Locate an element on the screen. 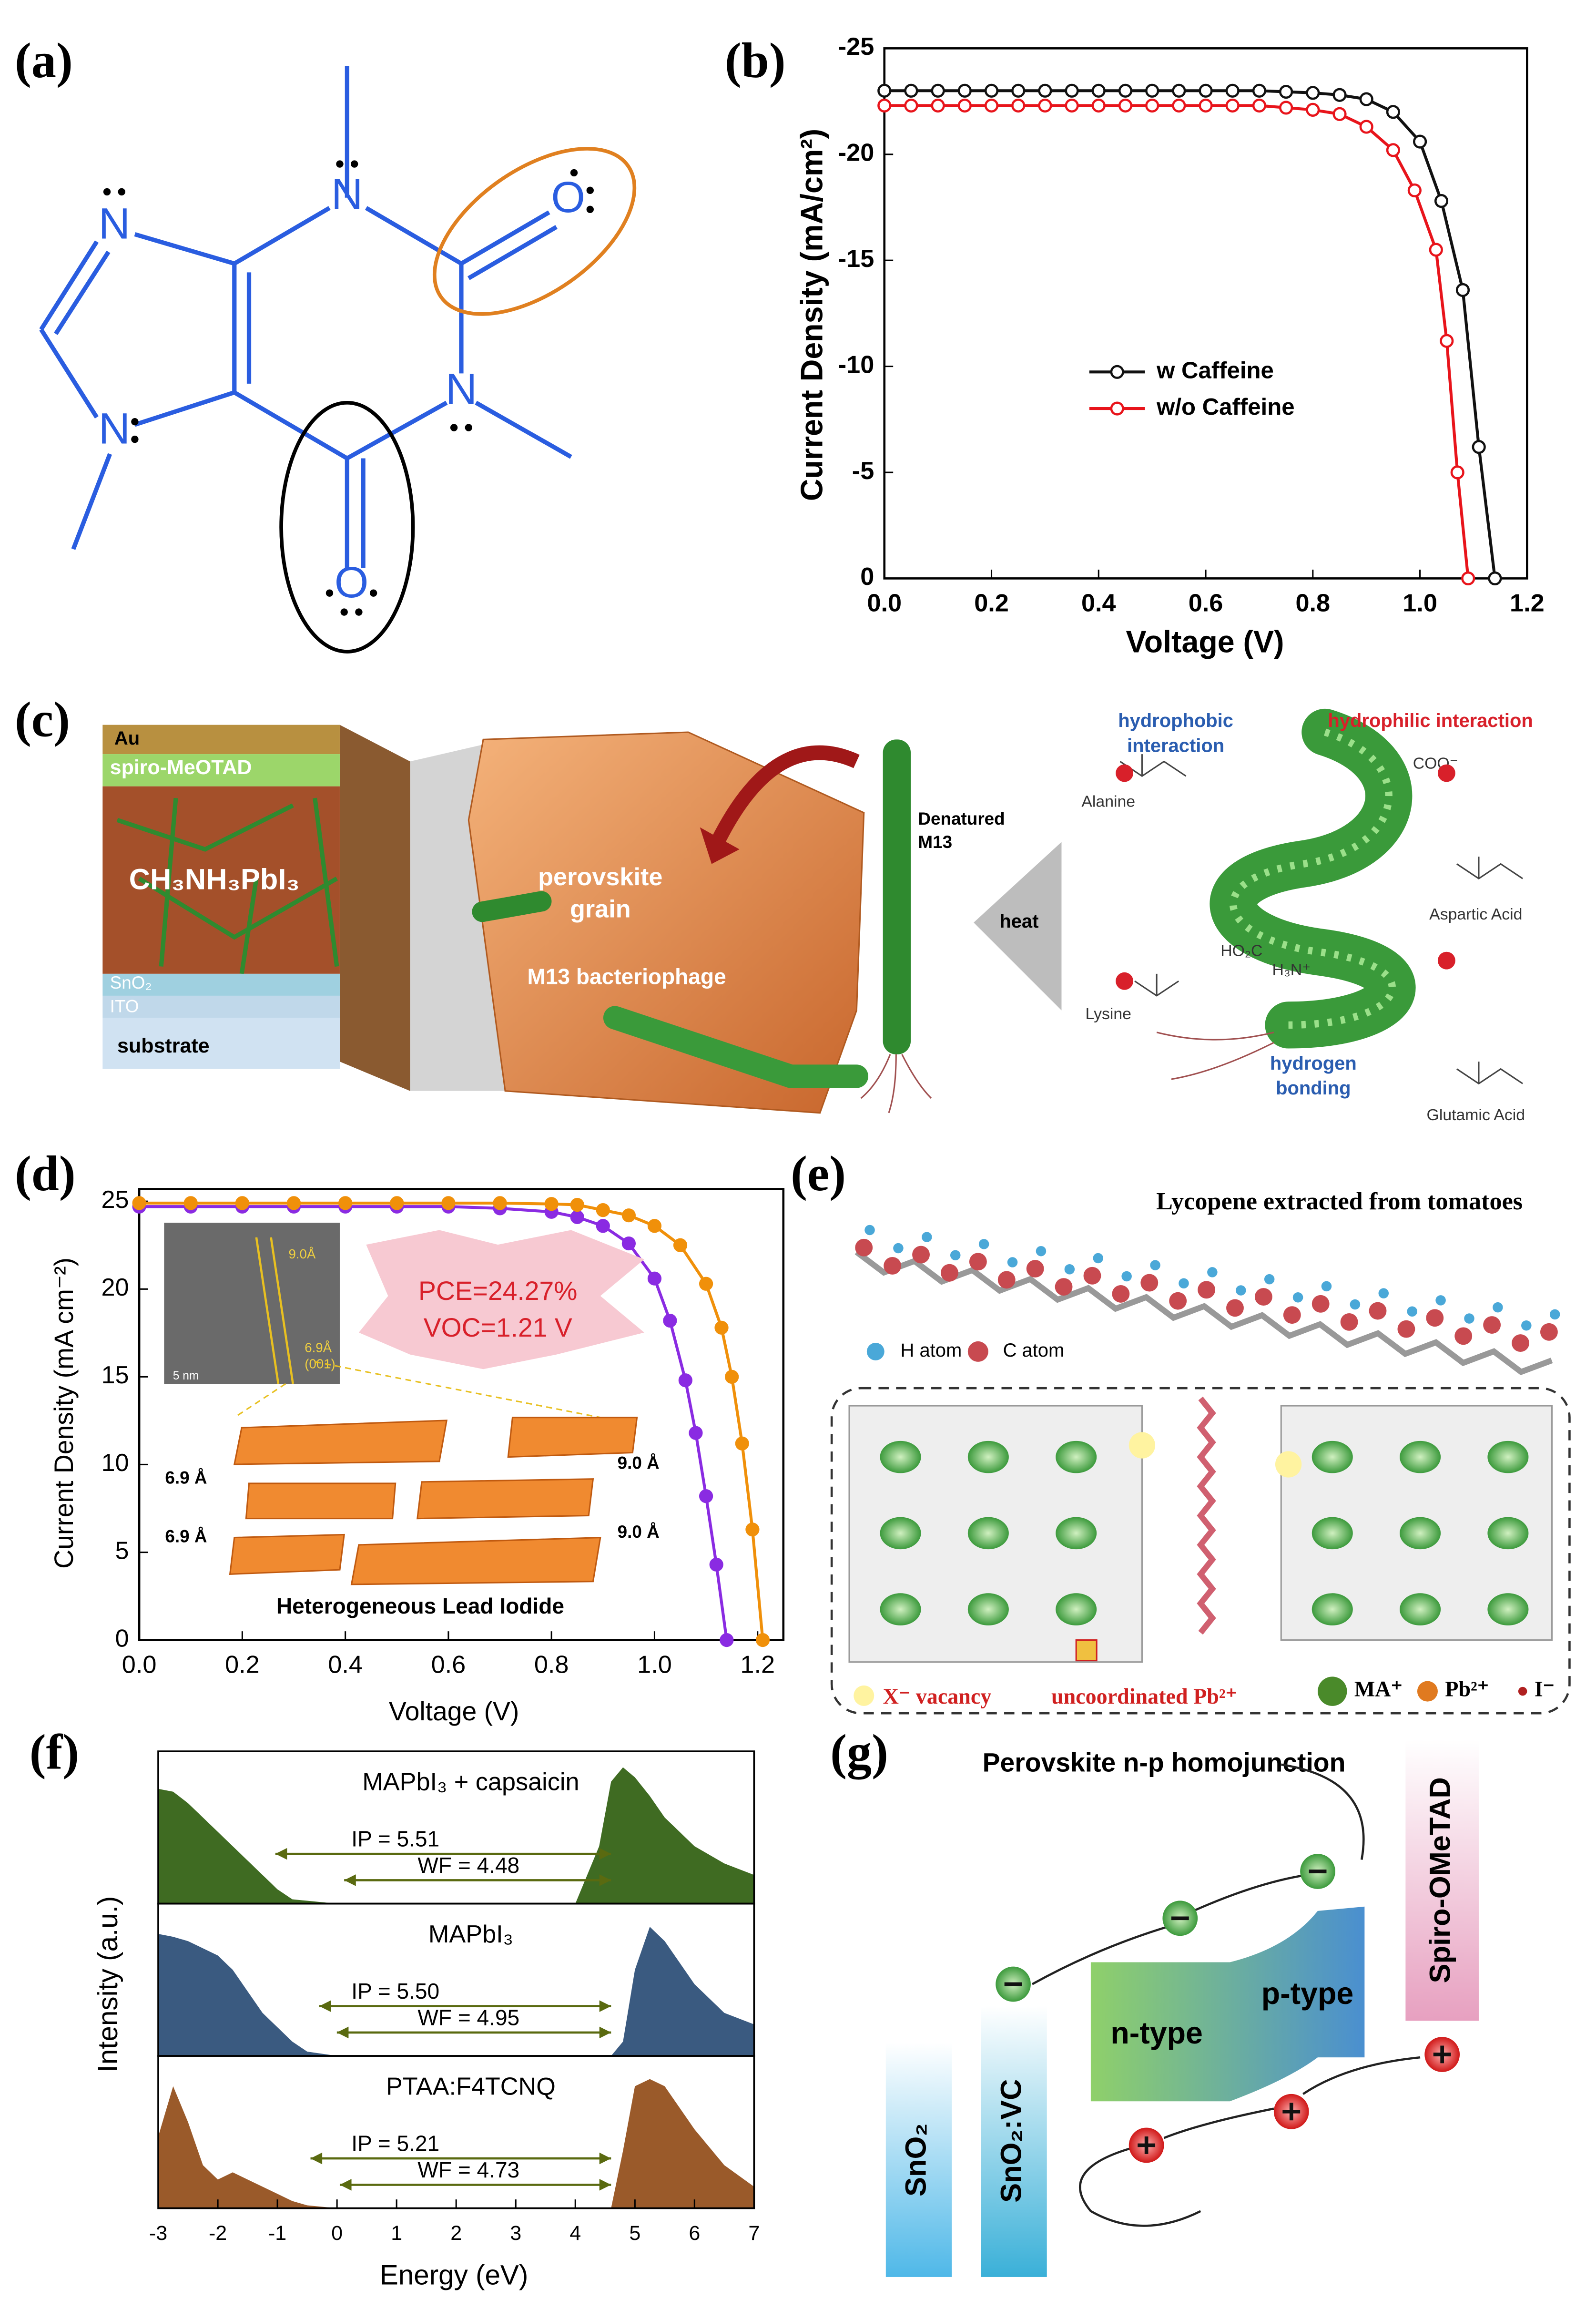  lycopene-panel-text: H atom is located at coordinates (931, 1350).